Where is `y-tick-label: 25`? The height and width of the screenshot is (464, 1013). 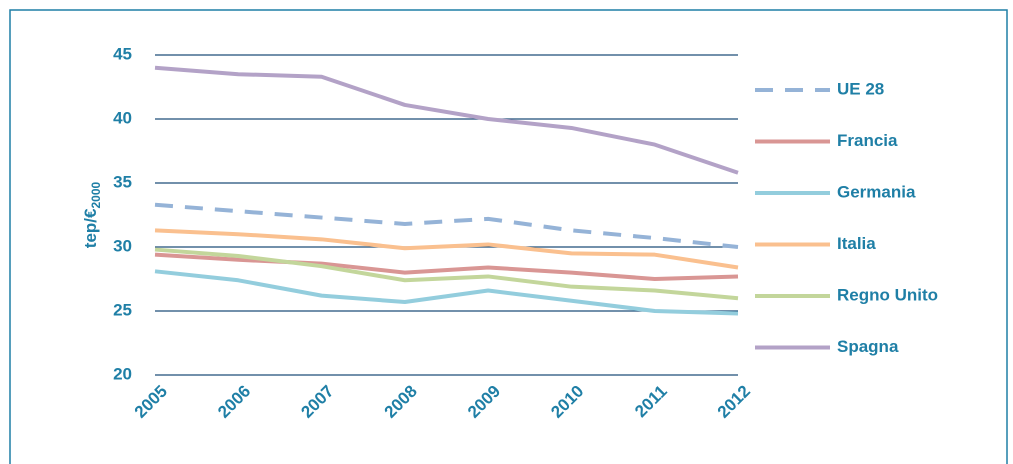
y-tick-label: 25 is located at coordinates (122, 309).